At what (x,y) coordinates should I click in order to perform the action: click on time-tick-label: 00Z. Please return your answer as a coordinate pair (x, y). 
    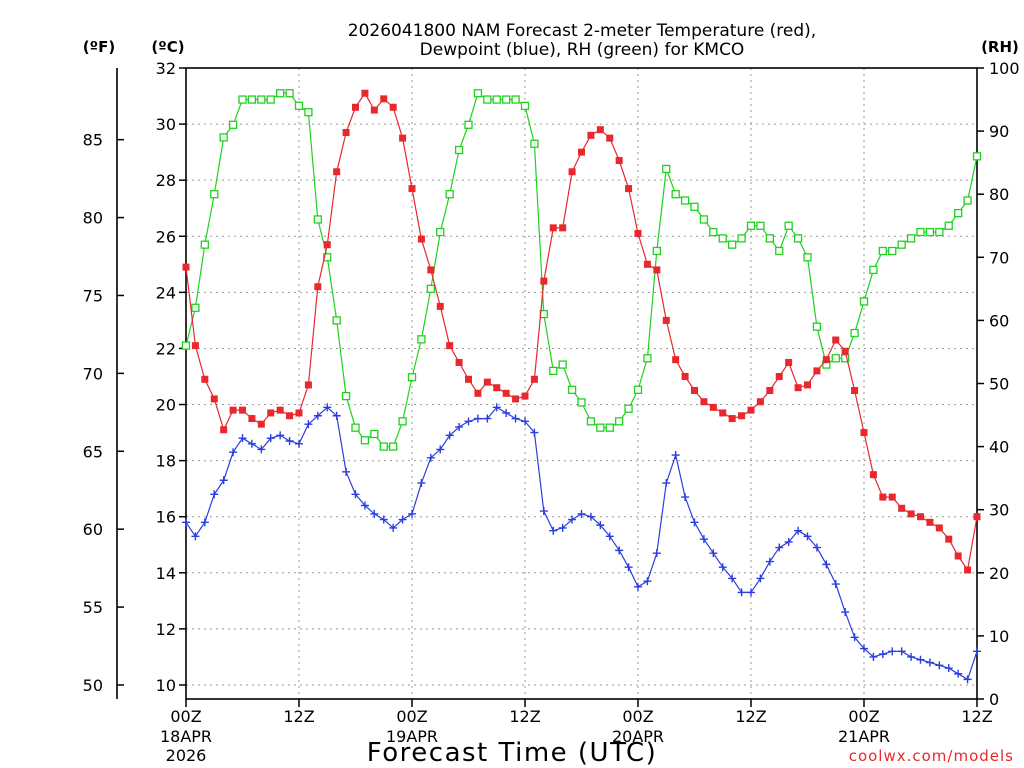
    Looking at the image, I should click on (637, 716).